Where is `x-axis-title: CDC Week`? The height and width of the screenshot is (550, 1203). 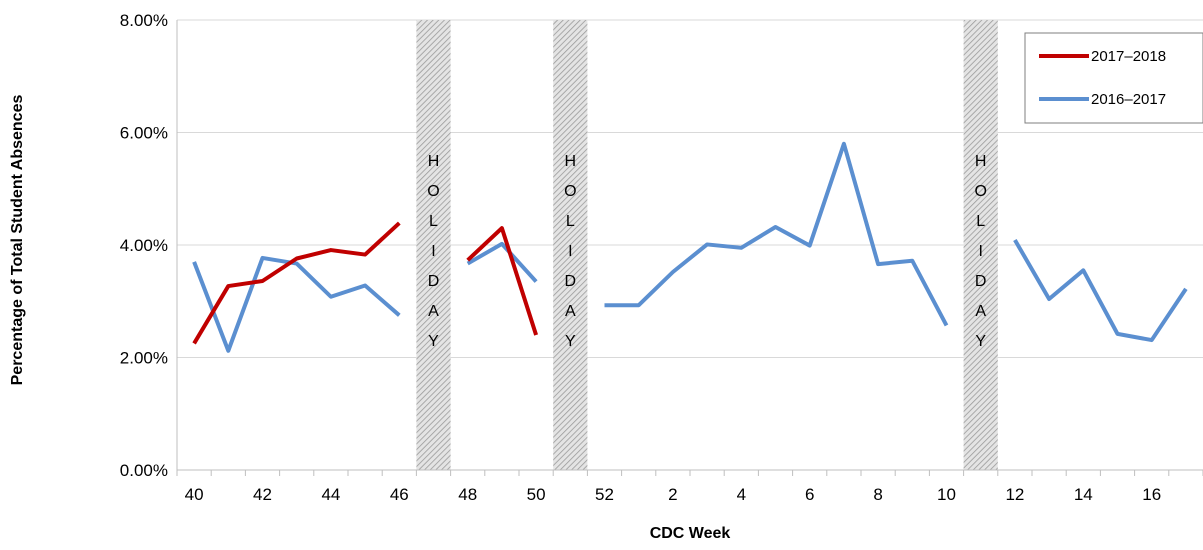 x-axis-title: CDC Week is located at coordinates (690, 533).